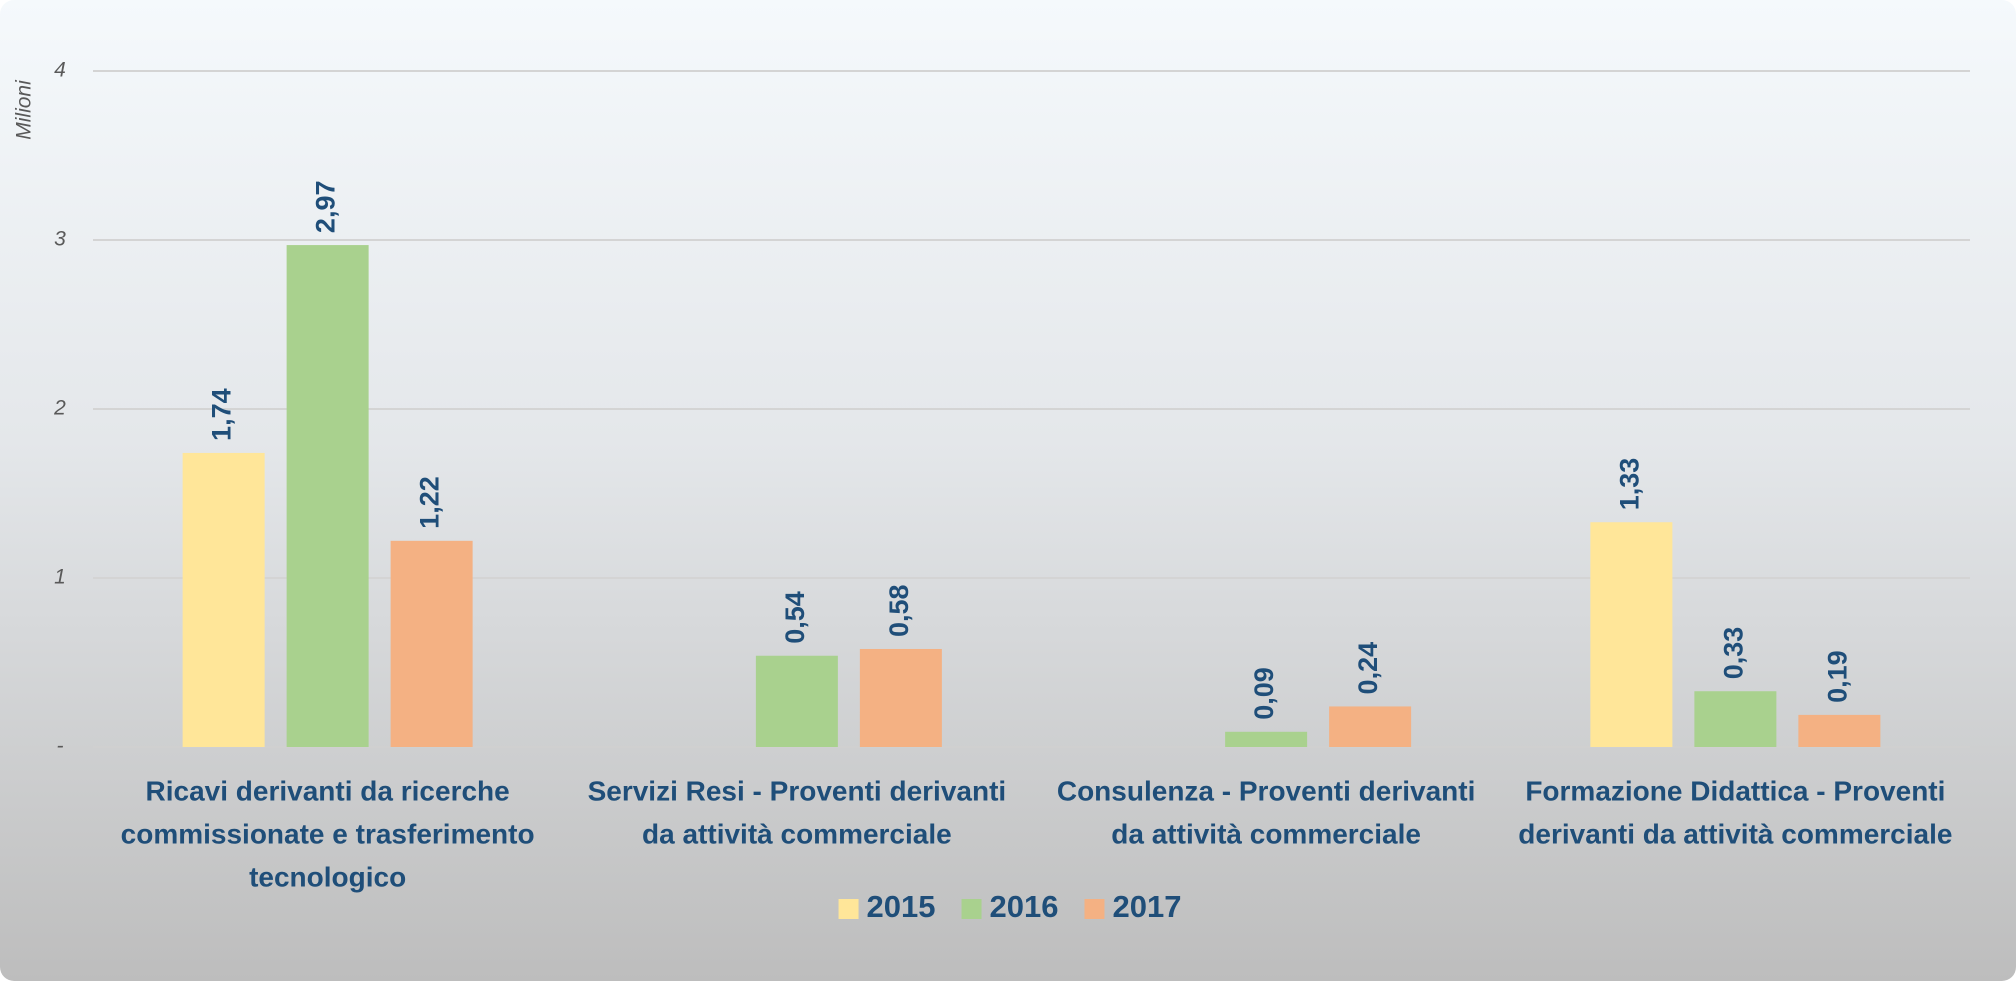  Describe the element at coordinates (24, 109) in the screenshot. I see `y-axis-label: Milioni` at that location.